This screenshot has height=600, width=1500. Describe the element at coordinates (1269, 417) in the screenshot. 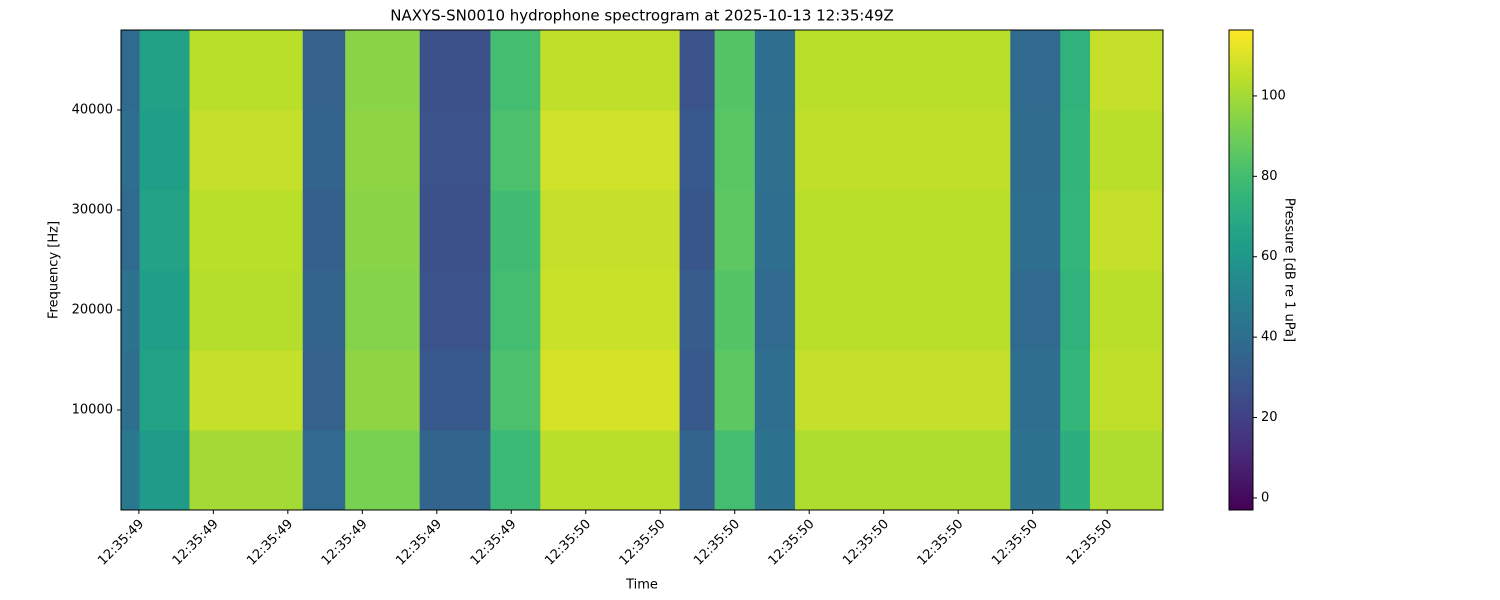

I see `colorbar-tick-label: 20` at that location.